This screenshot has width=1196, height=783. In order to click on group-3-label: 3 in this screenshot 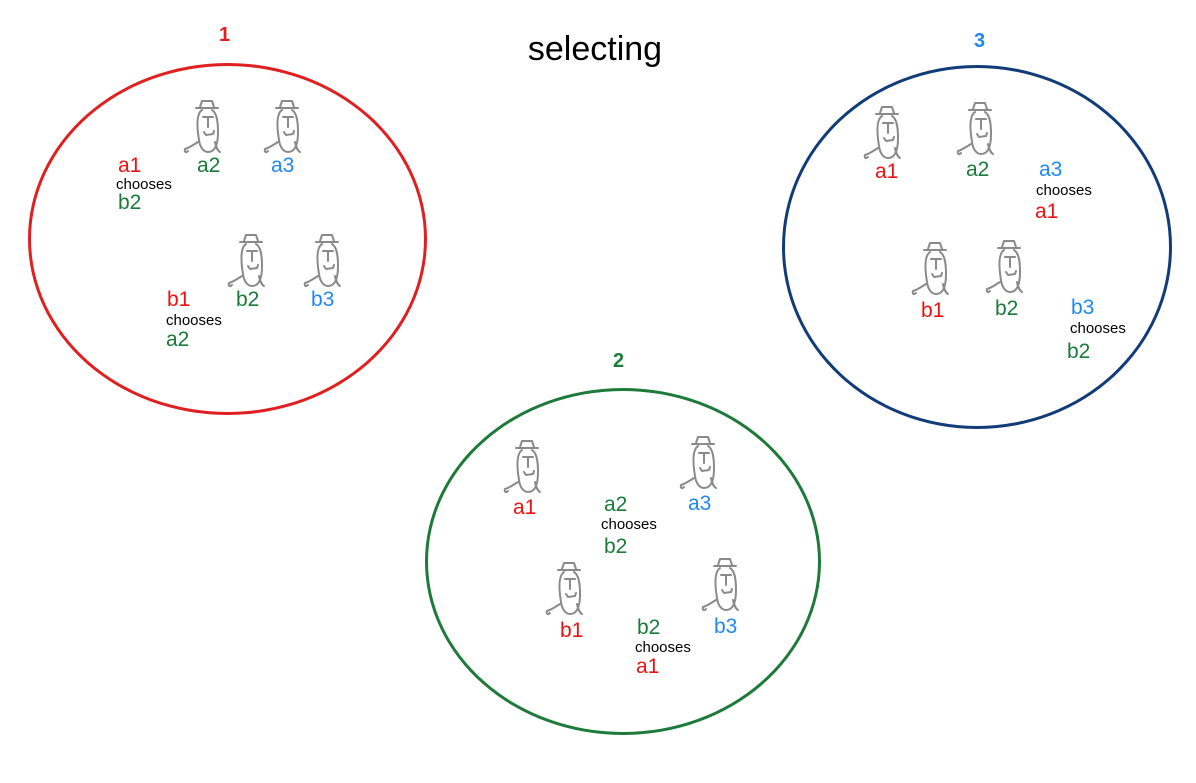, I will do `click(980, 41)`.